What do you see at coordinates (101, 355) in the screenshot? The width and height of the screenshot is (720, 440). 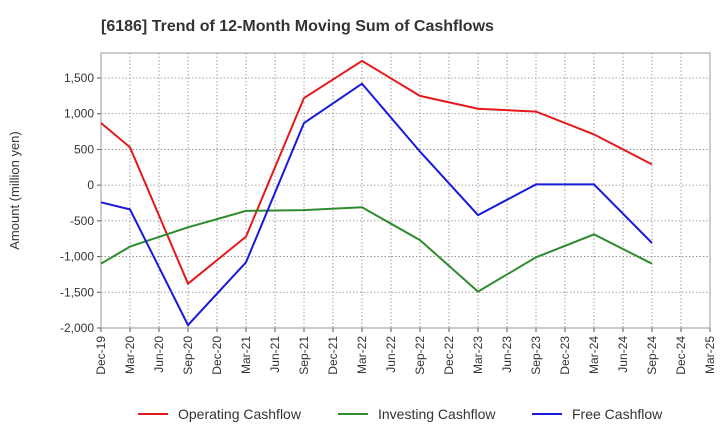 I see `x-tick-label: Dec-19` at bounding box center [101, 355].